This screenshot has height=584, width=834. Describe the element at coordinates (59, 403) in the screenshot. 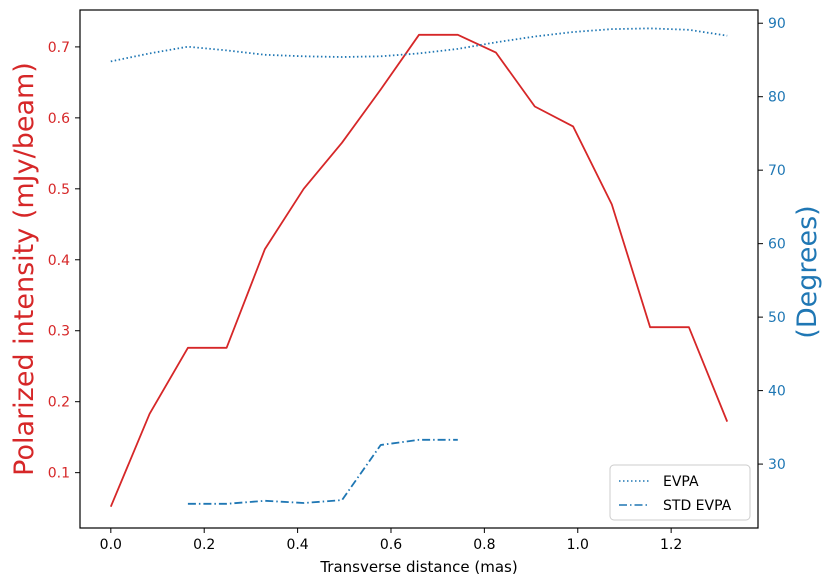

I see `y-left-tick-label: 0.2` at that location.